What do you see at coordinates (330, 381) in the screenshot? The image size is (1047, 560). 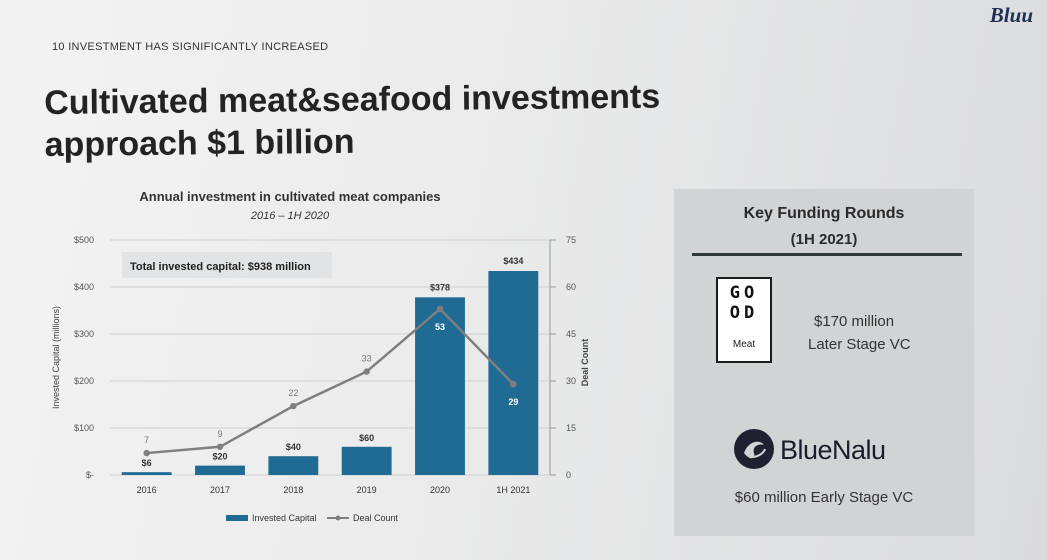 I see `deal-count-line` at bounding box center [330, 381].